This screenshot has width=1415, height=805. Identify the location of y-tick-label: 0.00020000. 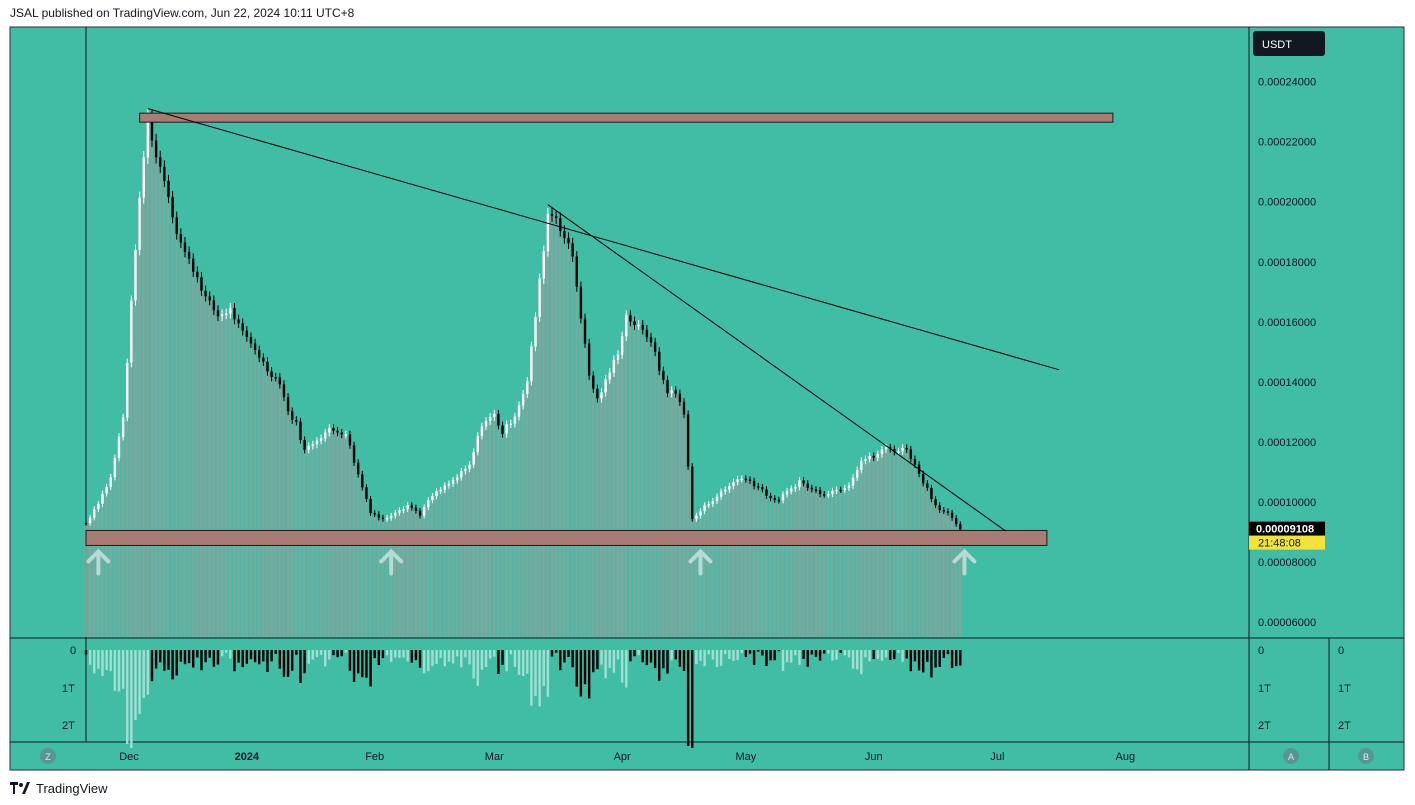
(1287, 203).